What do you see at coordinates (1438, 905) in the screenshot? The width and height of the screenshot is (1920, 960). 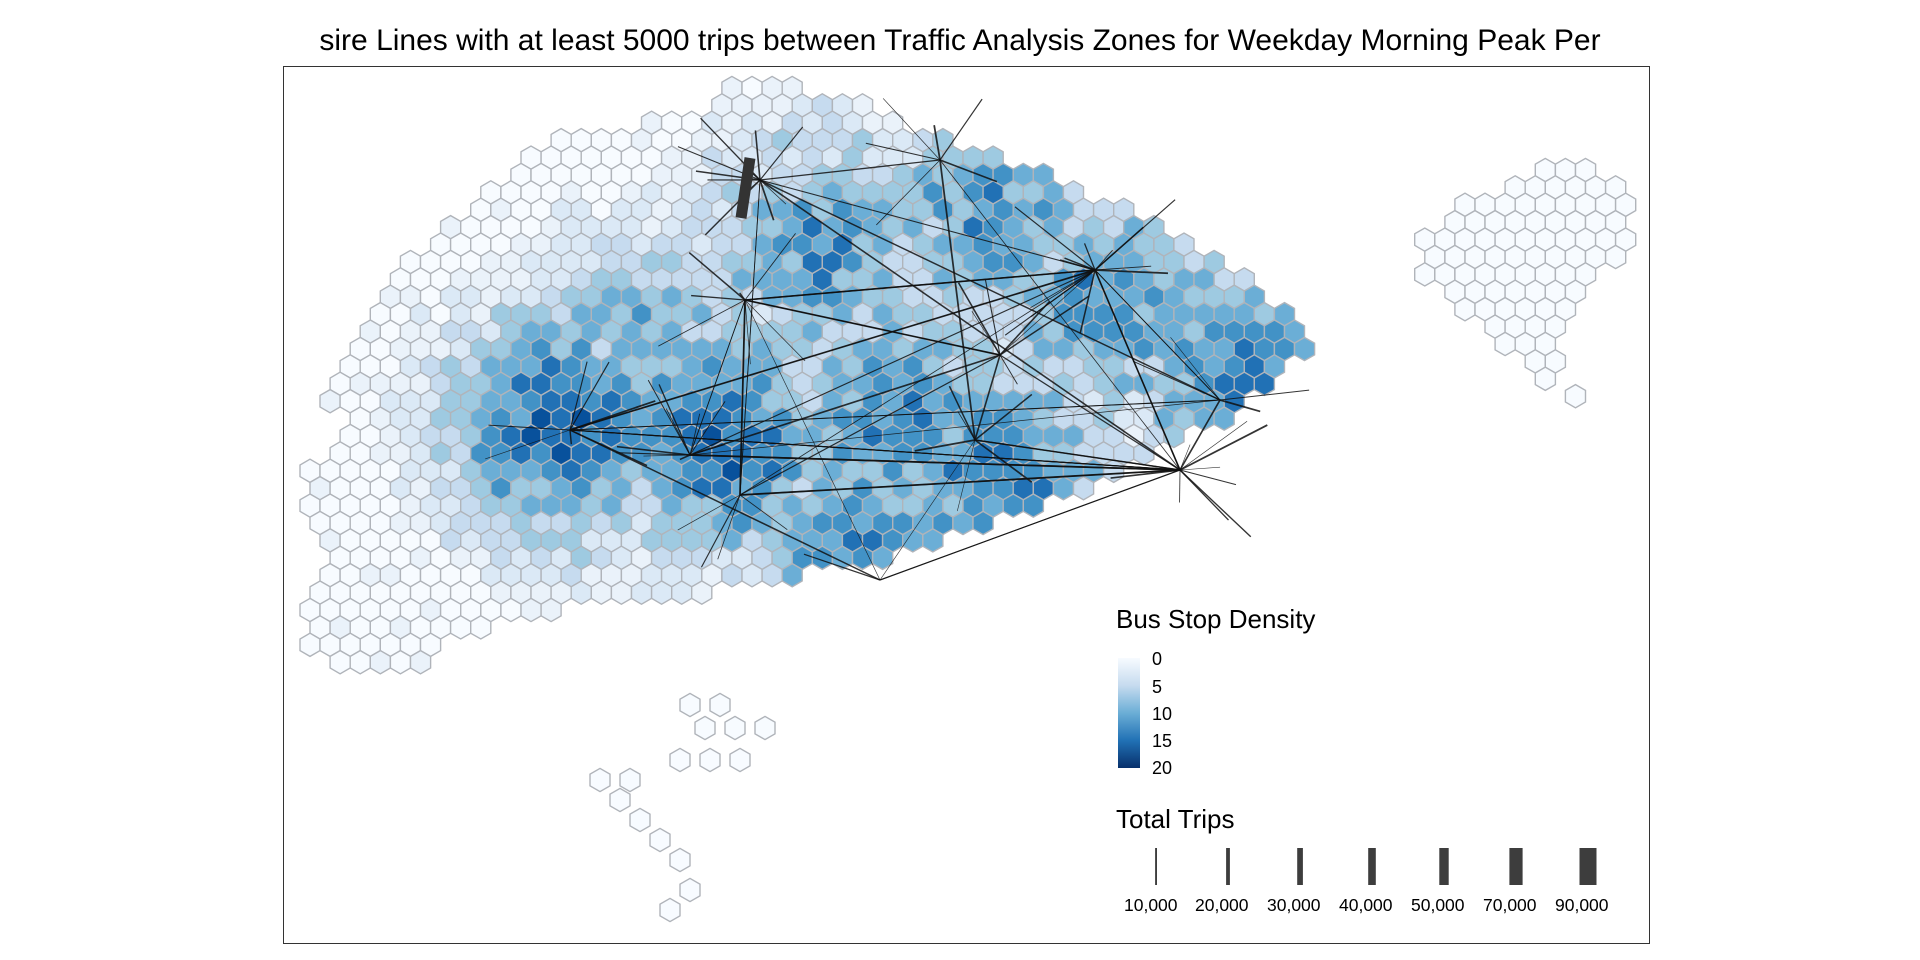 I see `trips-label-50000: 50,000` at bounding box center [1438, 905].